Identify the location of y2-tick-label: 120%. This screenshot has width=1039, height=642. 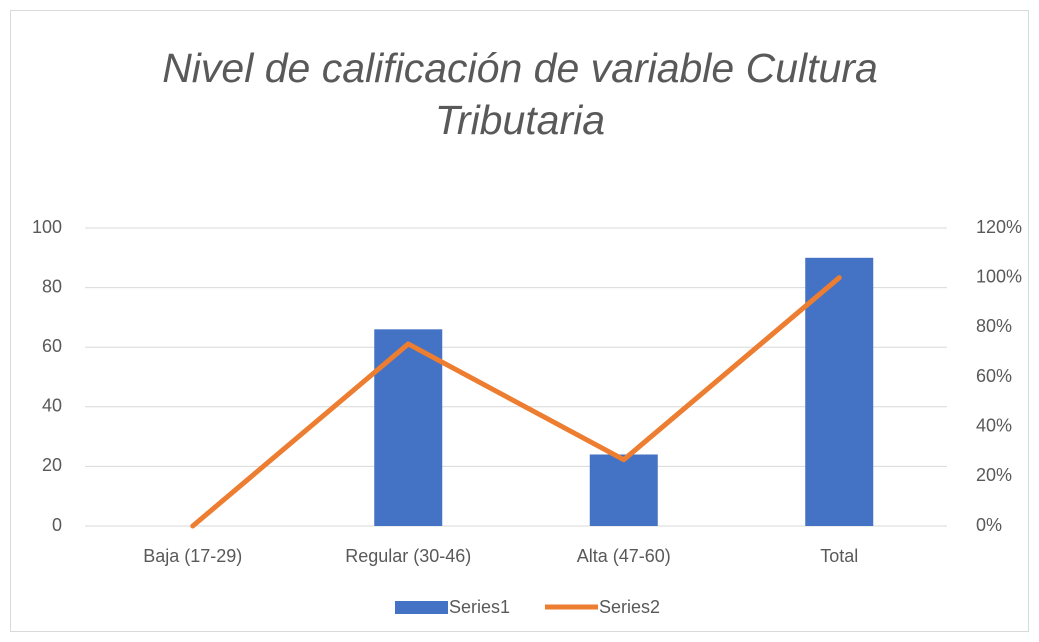
(999, 227).